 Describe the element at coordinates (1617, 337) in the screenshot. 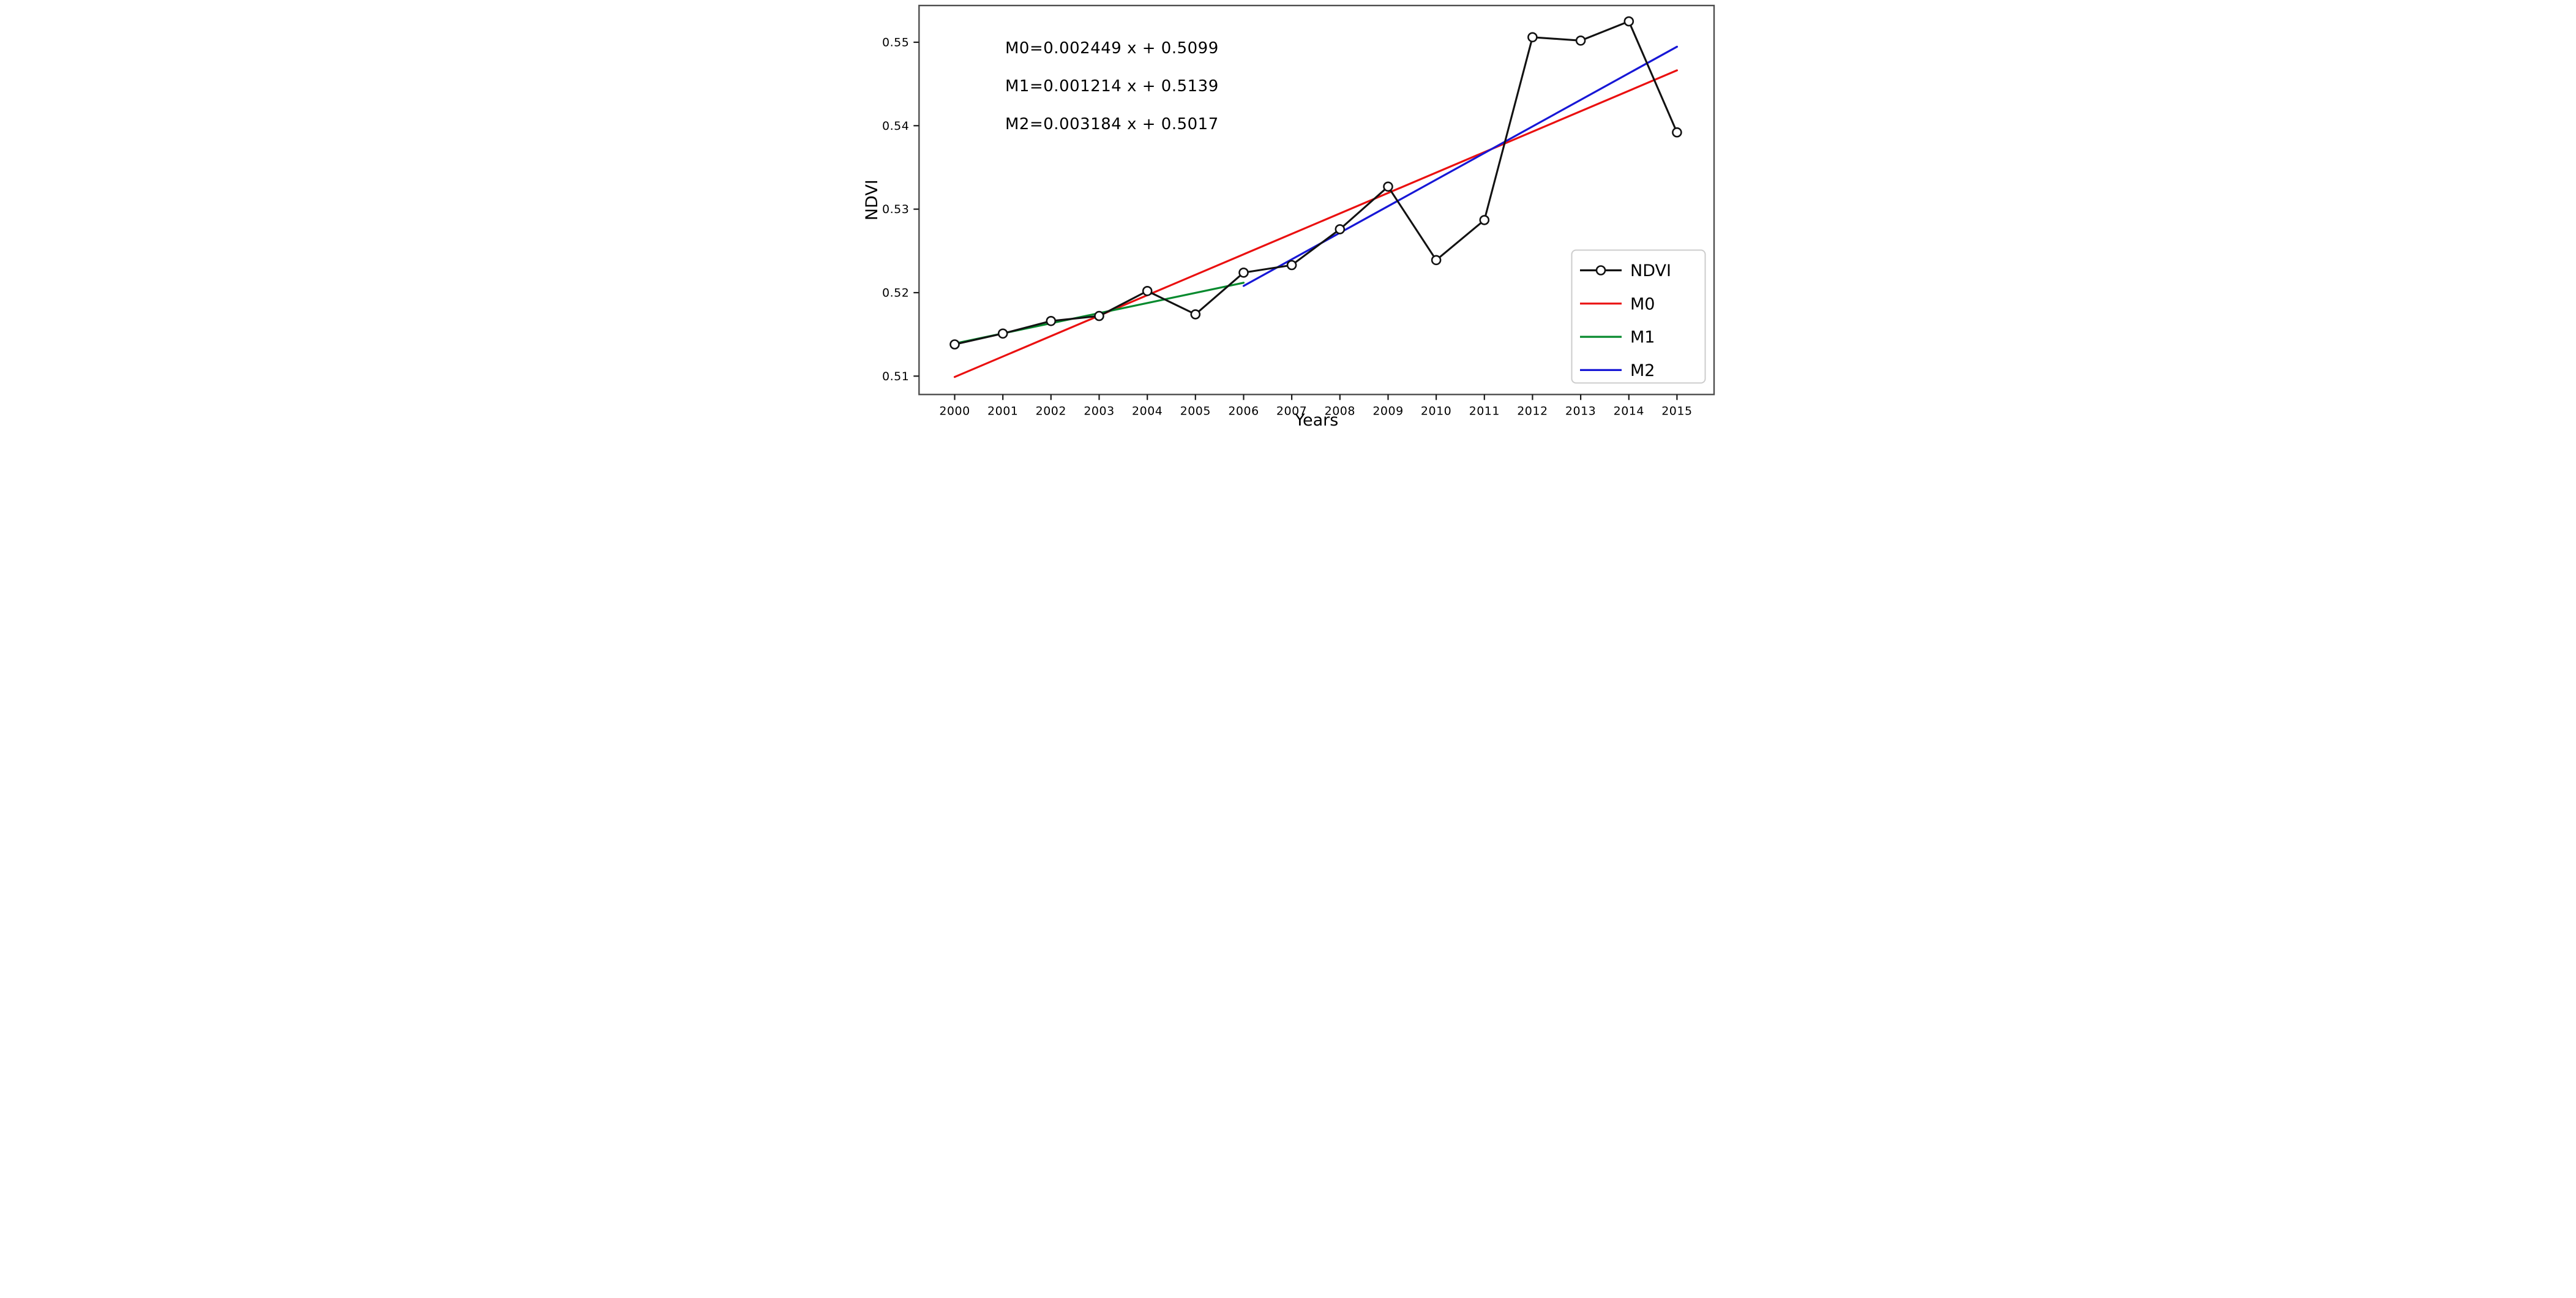

I see `legend-entry-M1: M1` at that location.